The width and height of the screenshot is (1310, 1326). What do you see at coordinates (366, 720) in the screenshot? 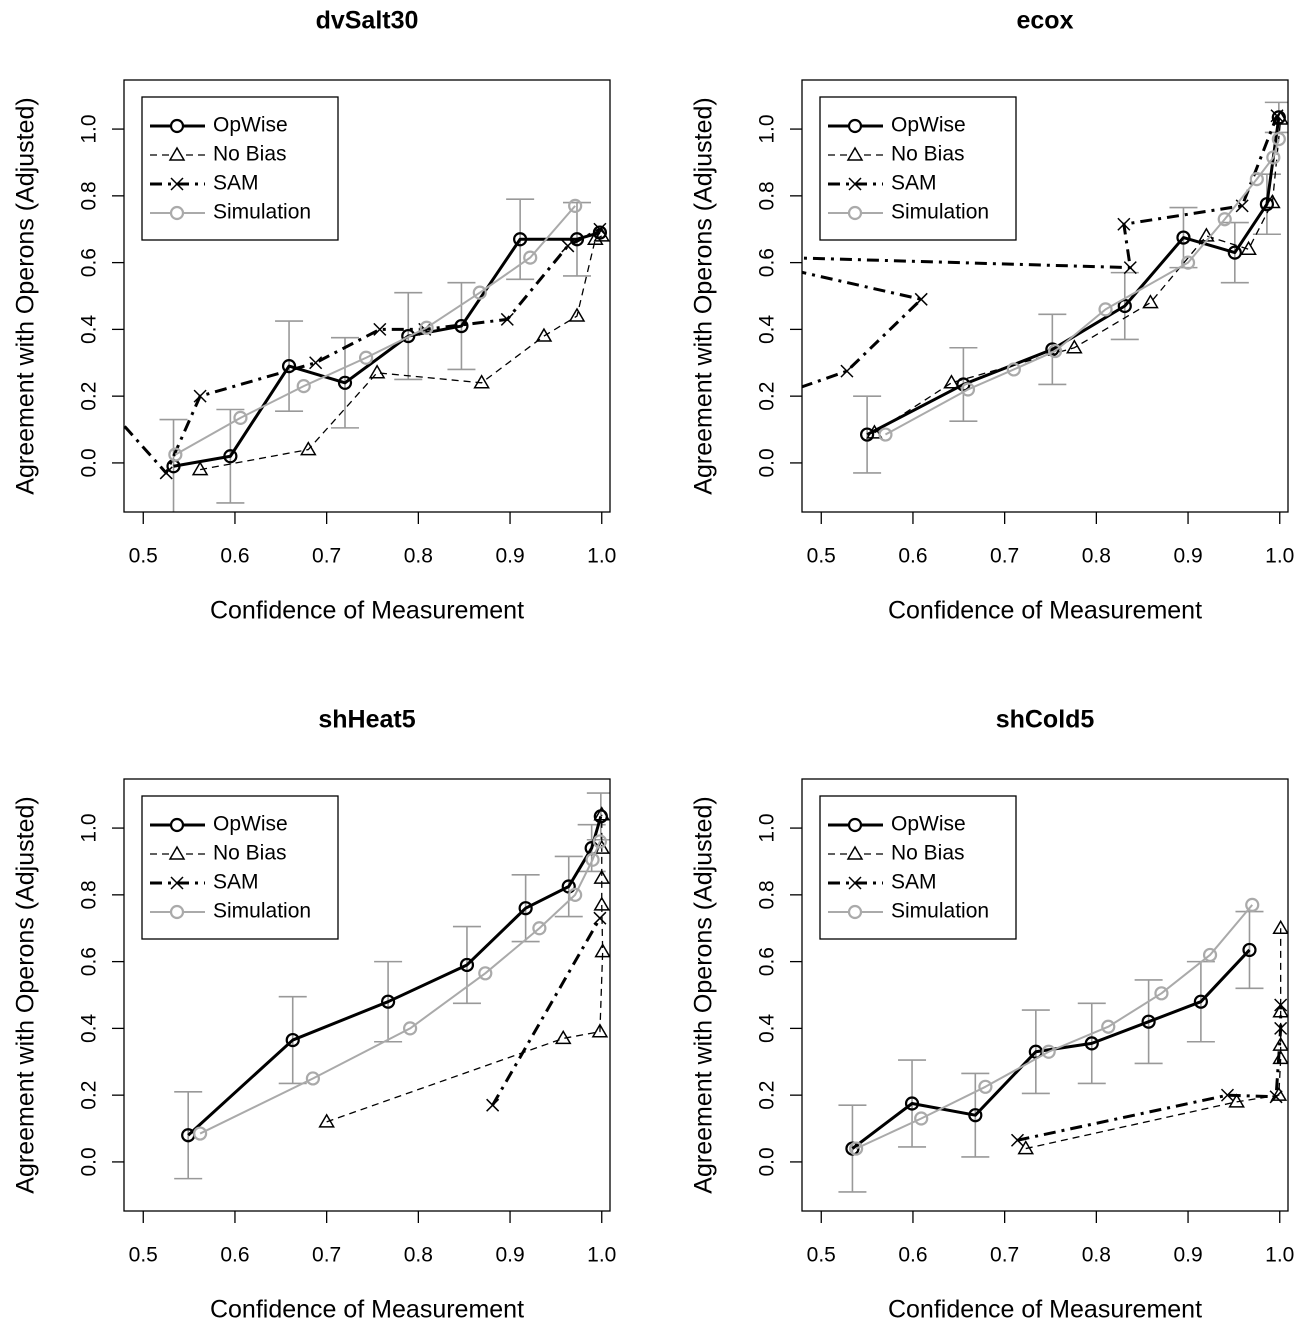
I see `chart-title: shHeat5` at bounding box center [366, 720].